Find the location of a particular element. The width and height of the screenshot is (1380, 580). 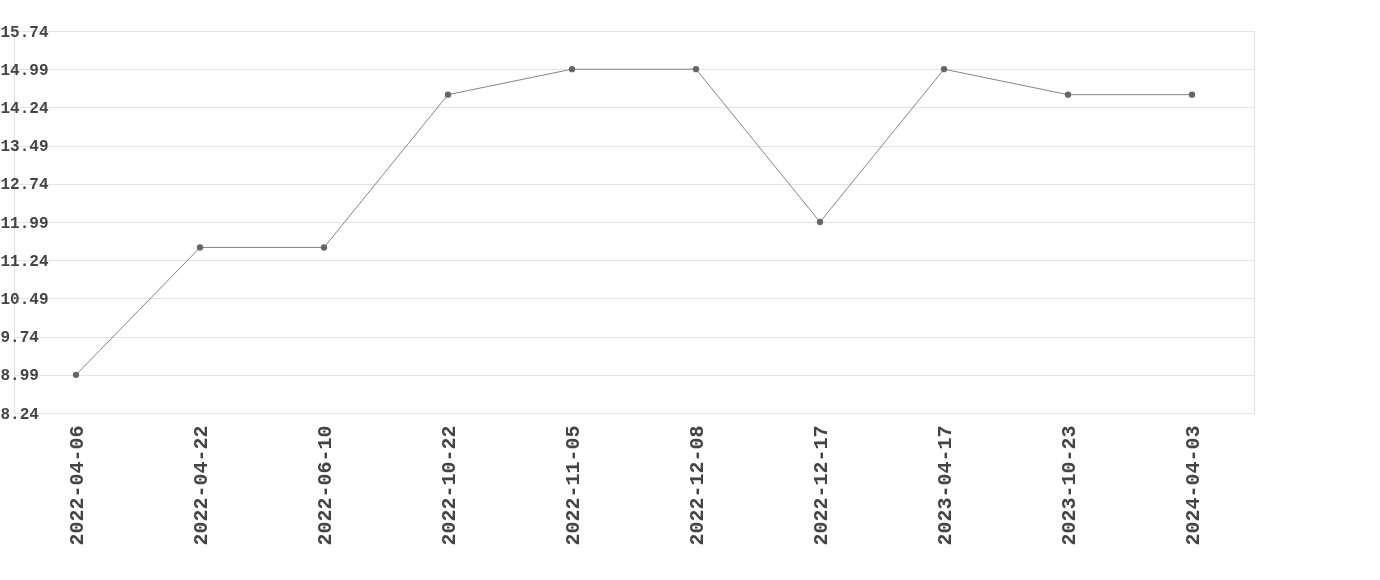

x-tick-label: 2022-12-17 is located at coordinates (821, 485).